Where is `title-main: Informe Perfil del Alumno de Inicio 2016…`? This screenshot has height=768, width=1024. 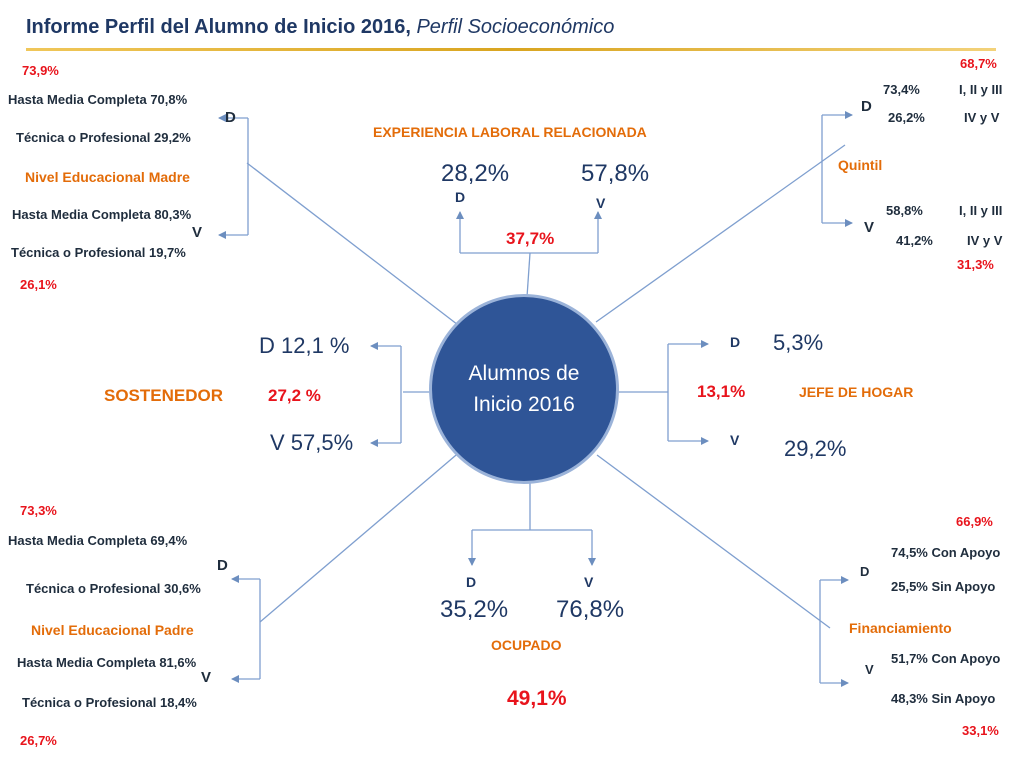 title-main: Informe Perfil del Alumno de Inicio 2016… is located at coordinates (218, 27).